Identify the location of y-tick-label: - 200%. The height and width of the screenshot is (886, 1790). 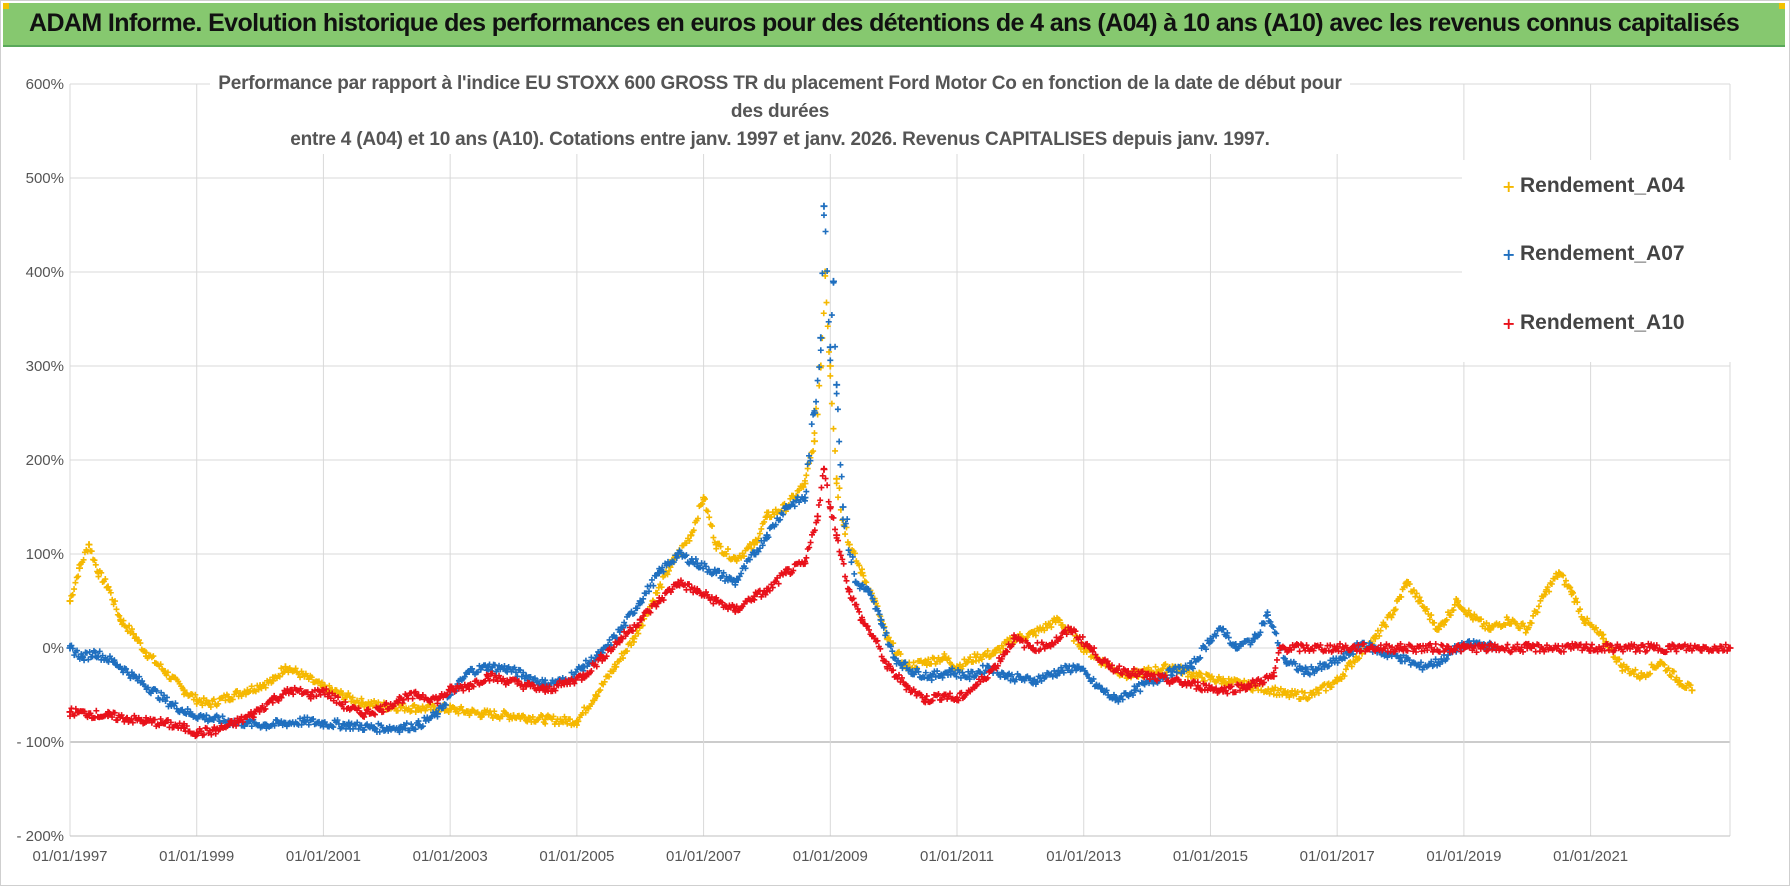
(40, 836).